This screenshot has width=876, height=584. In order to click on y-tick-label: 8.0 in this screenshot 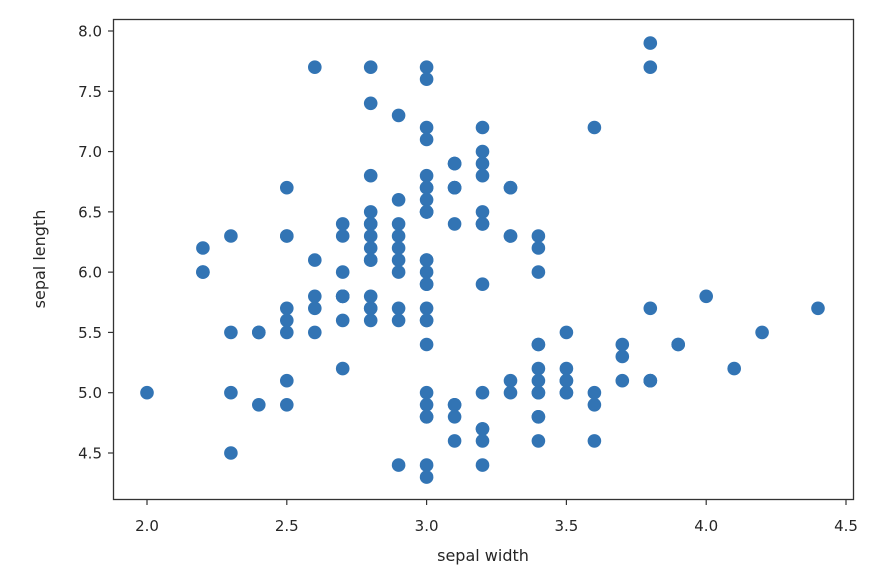, I will do `click(90, 32)`.